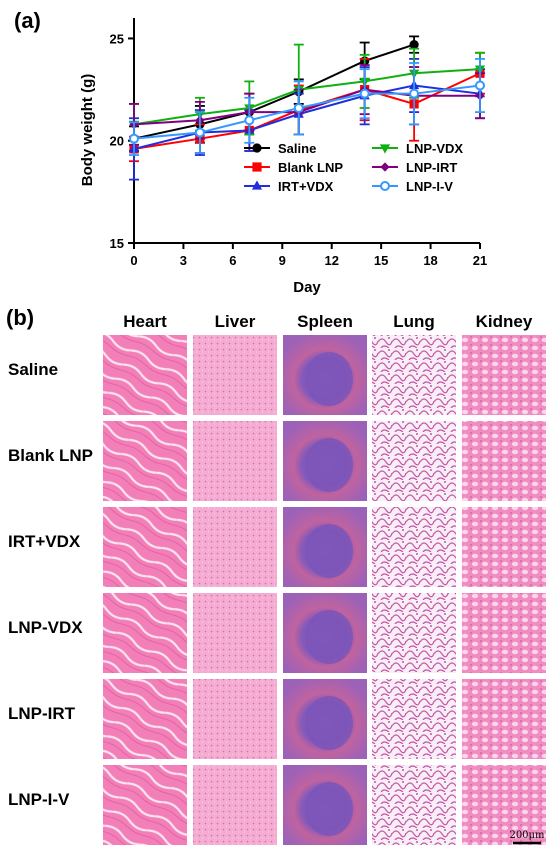  I want to click on legend-label: LNP-I-V, so click(429, 186).